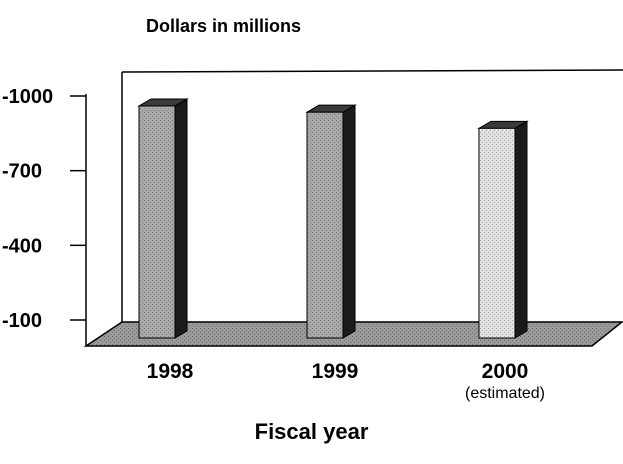 This screenshot has height=464, width=623. I want to click on y-tick-label: -1000, so click(27, 97).